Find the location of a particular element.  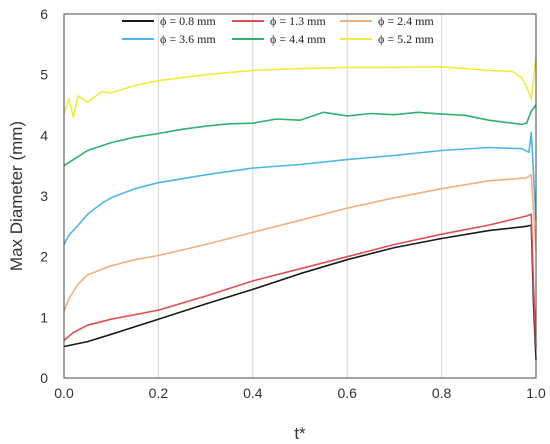

y-tick-label-1: 1 is located at coordinates (44, 317).